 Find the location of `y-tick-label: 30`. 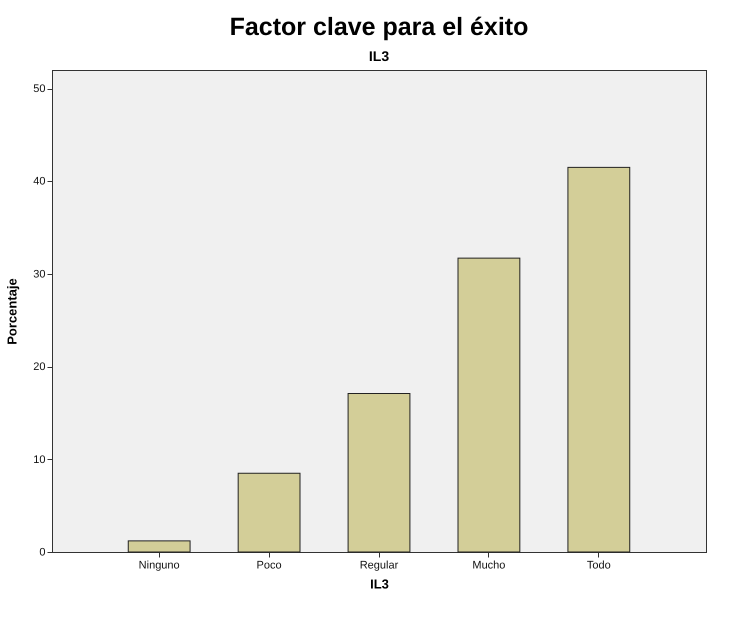

y-tick-label: 30 is located at coordinates (39, 274).